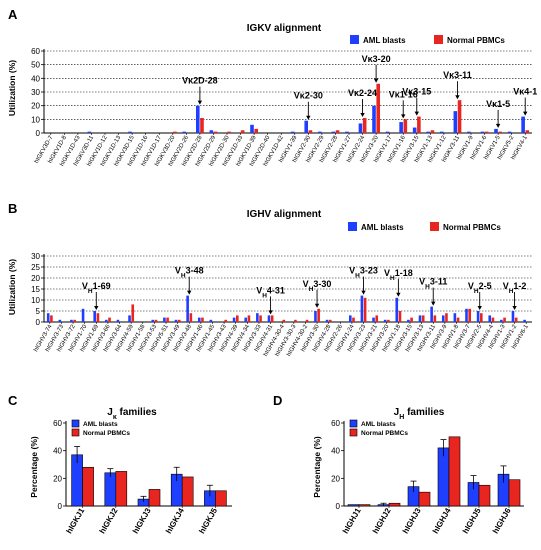  What do you see at coordinates (34, 467) in the screenshot?
I see `y-axis-label-c: Percentage (%)` at bounding box center [34, 467].